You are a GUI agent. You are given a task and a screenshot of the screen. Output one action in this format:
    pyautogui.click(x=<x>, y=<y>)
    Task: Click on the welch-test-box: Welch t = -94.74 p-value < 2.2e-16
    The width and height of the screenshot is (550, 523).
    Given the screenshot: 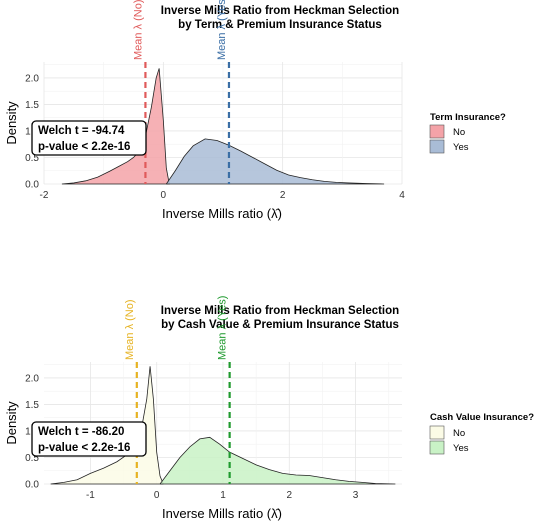 What is the action you would take?
    pyautogui.click(x=89, y=138)
    